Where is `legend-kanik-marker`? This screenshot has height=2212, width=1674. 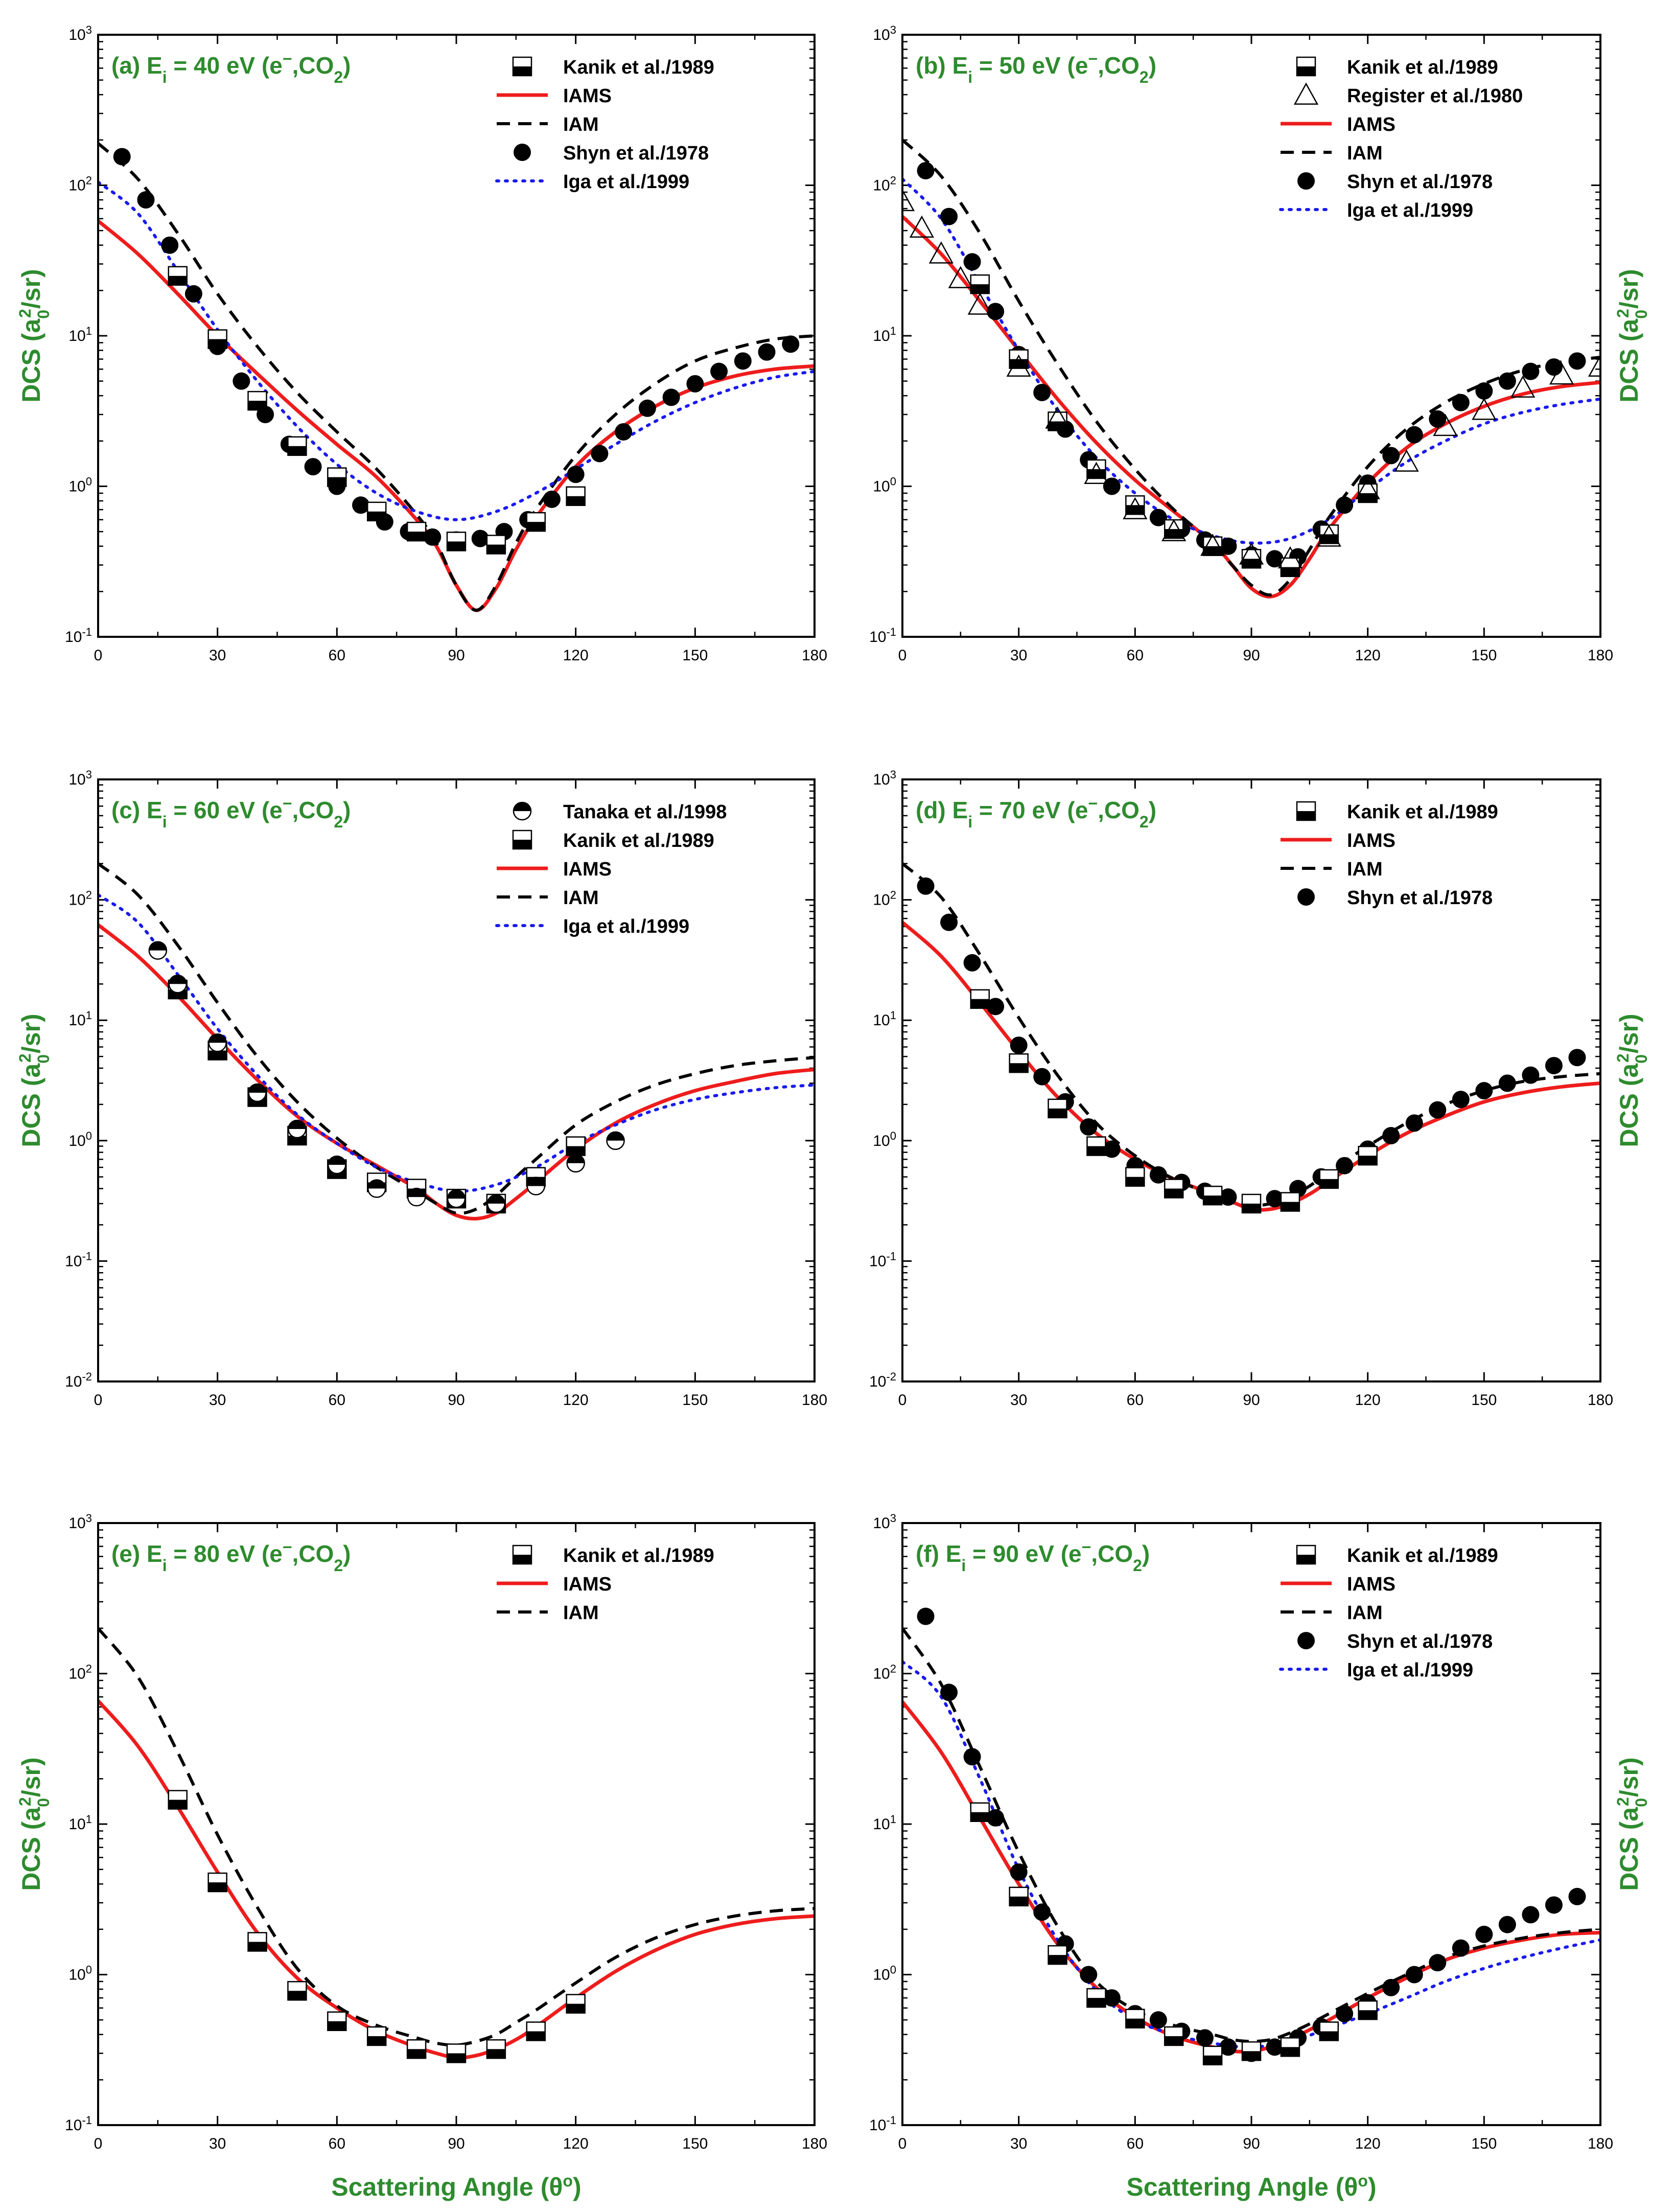 legend-kanik-marker is located at coordinates (1306, 66).